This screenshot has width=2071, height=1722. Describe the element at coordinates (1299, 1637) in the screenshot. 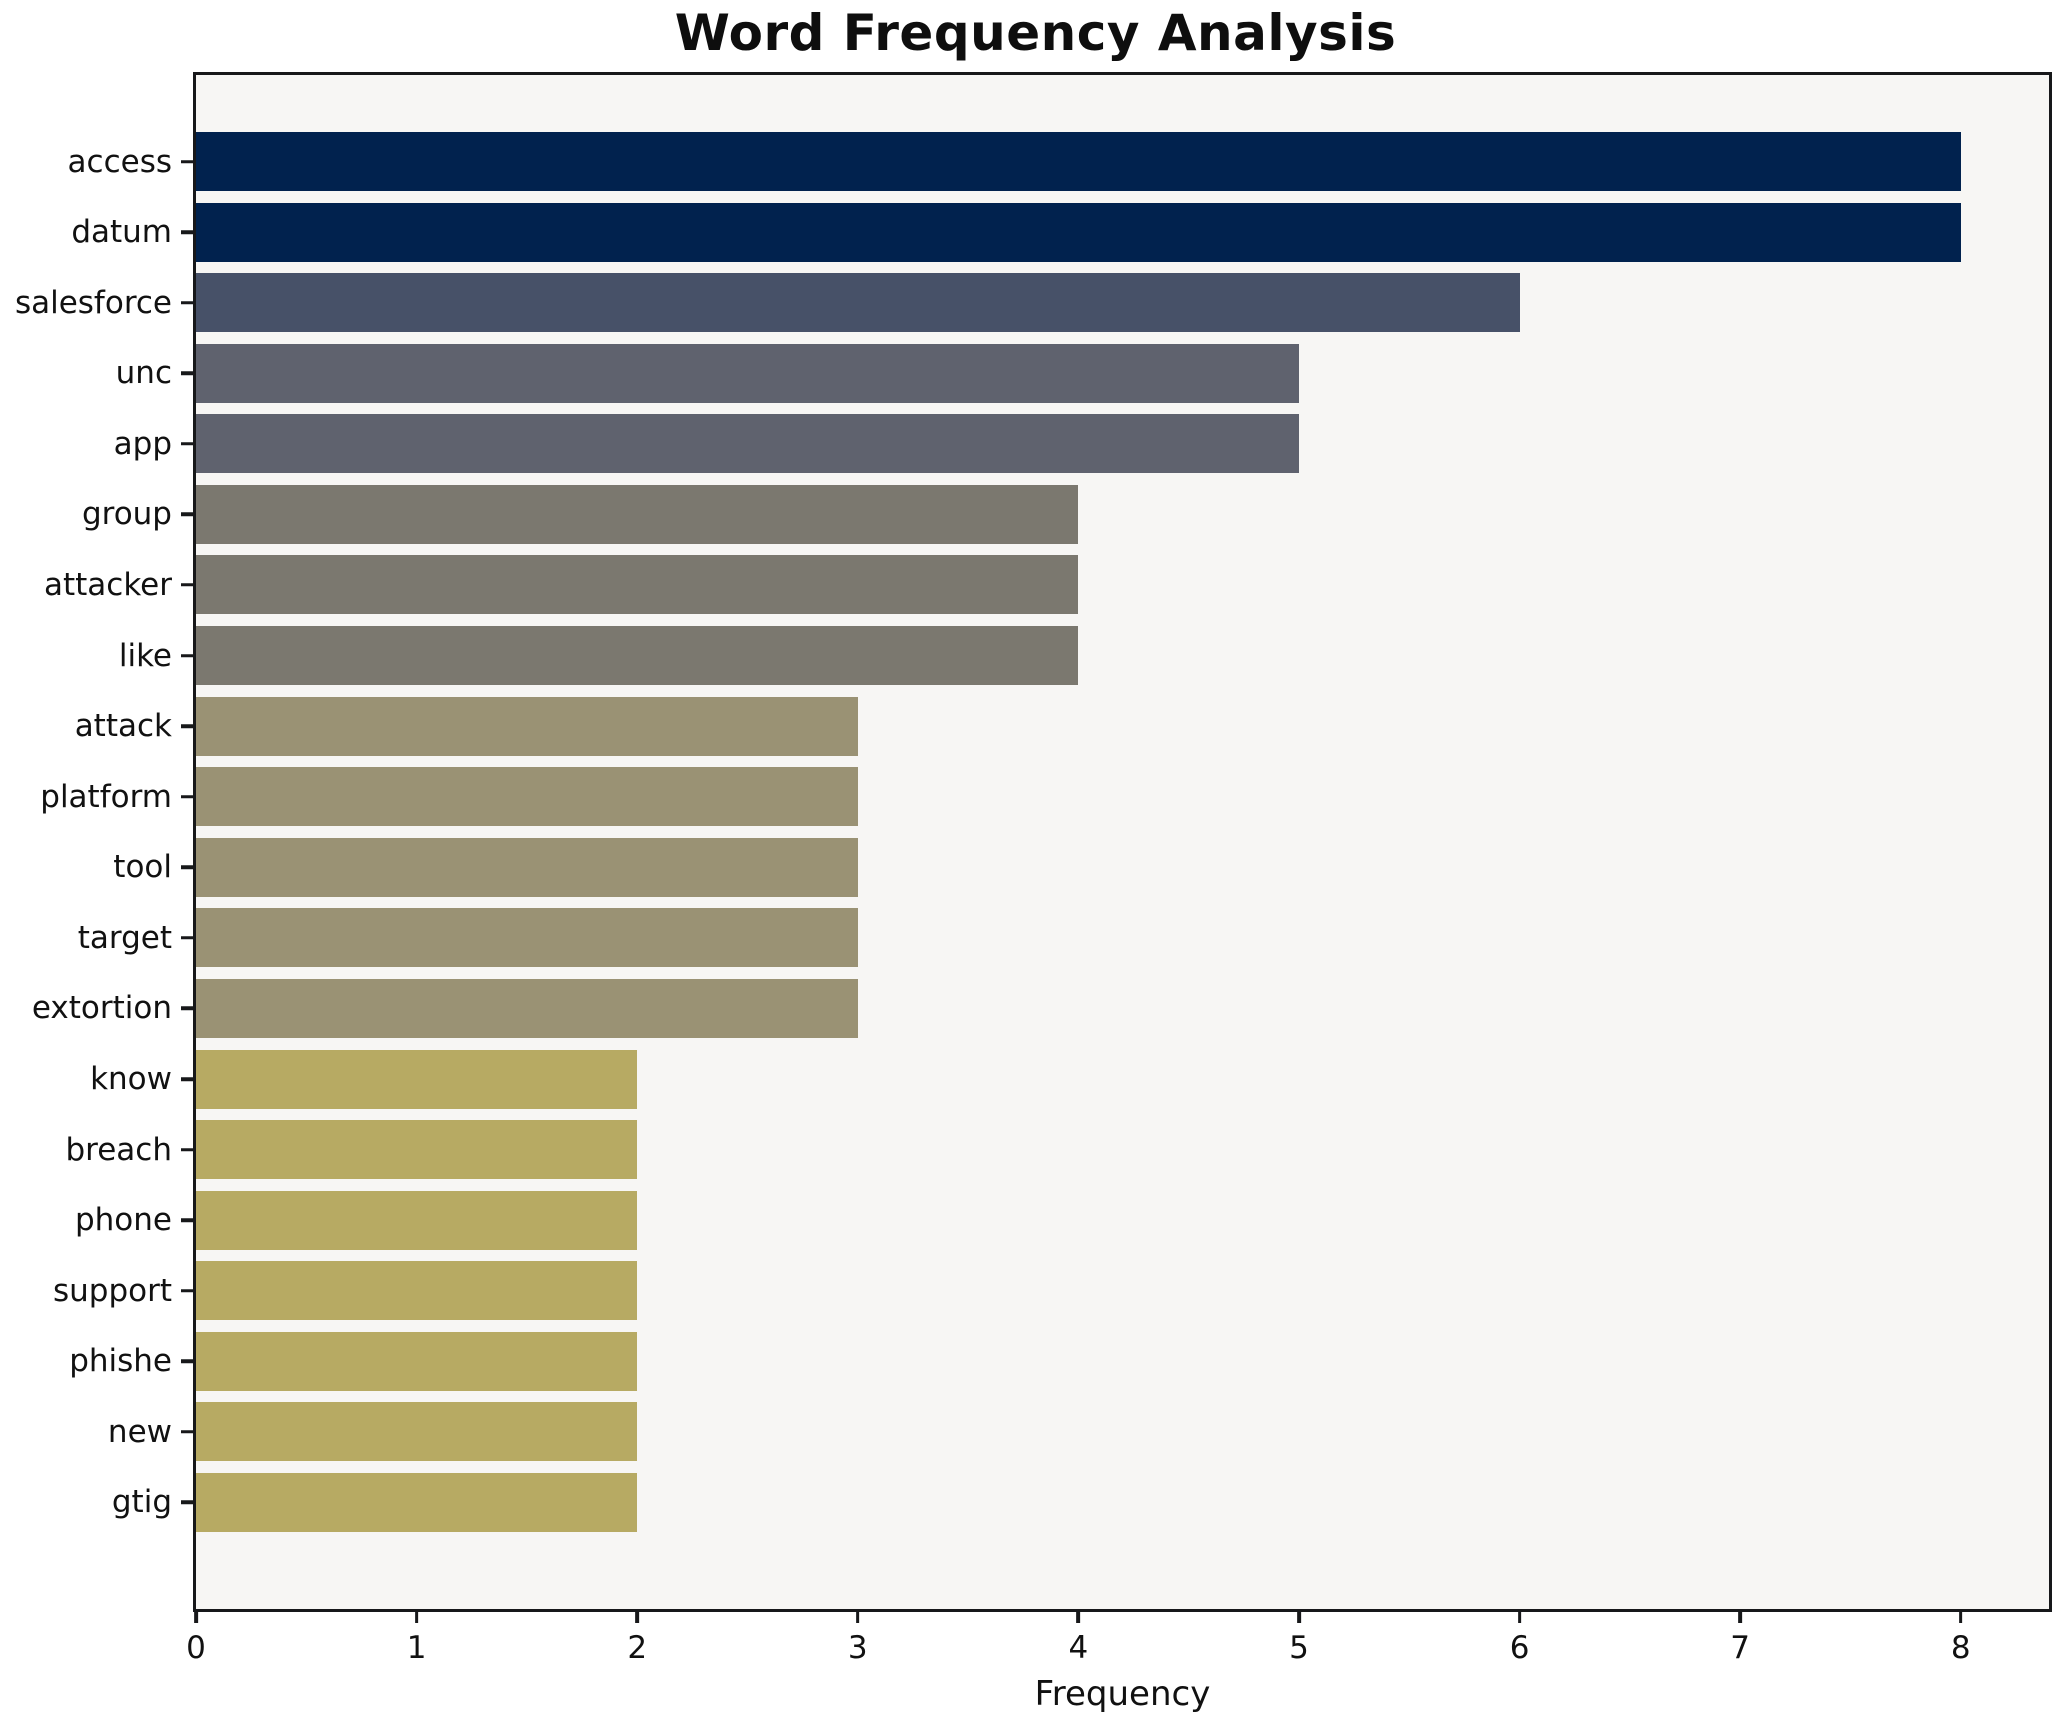

I see `x-tick: 5` at that location.